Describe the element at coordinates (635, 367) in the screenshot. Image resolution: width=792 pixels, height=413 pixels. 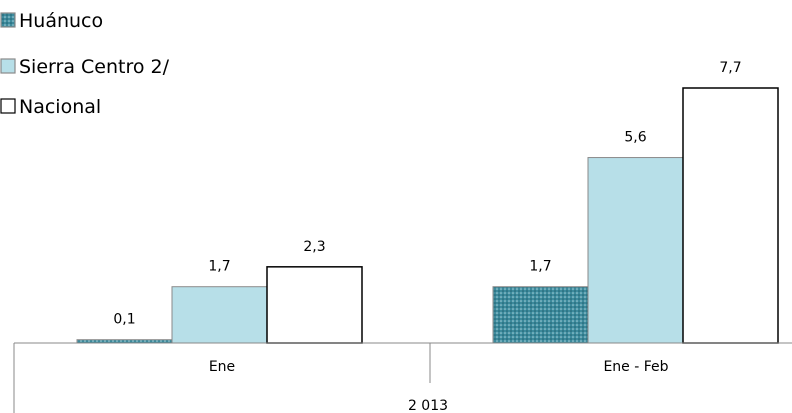
I see `x-tick-label-ene-feb: Ene - Feb` at that location.